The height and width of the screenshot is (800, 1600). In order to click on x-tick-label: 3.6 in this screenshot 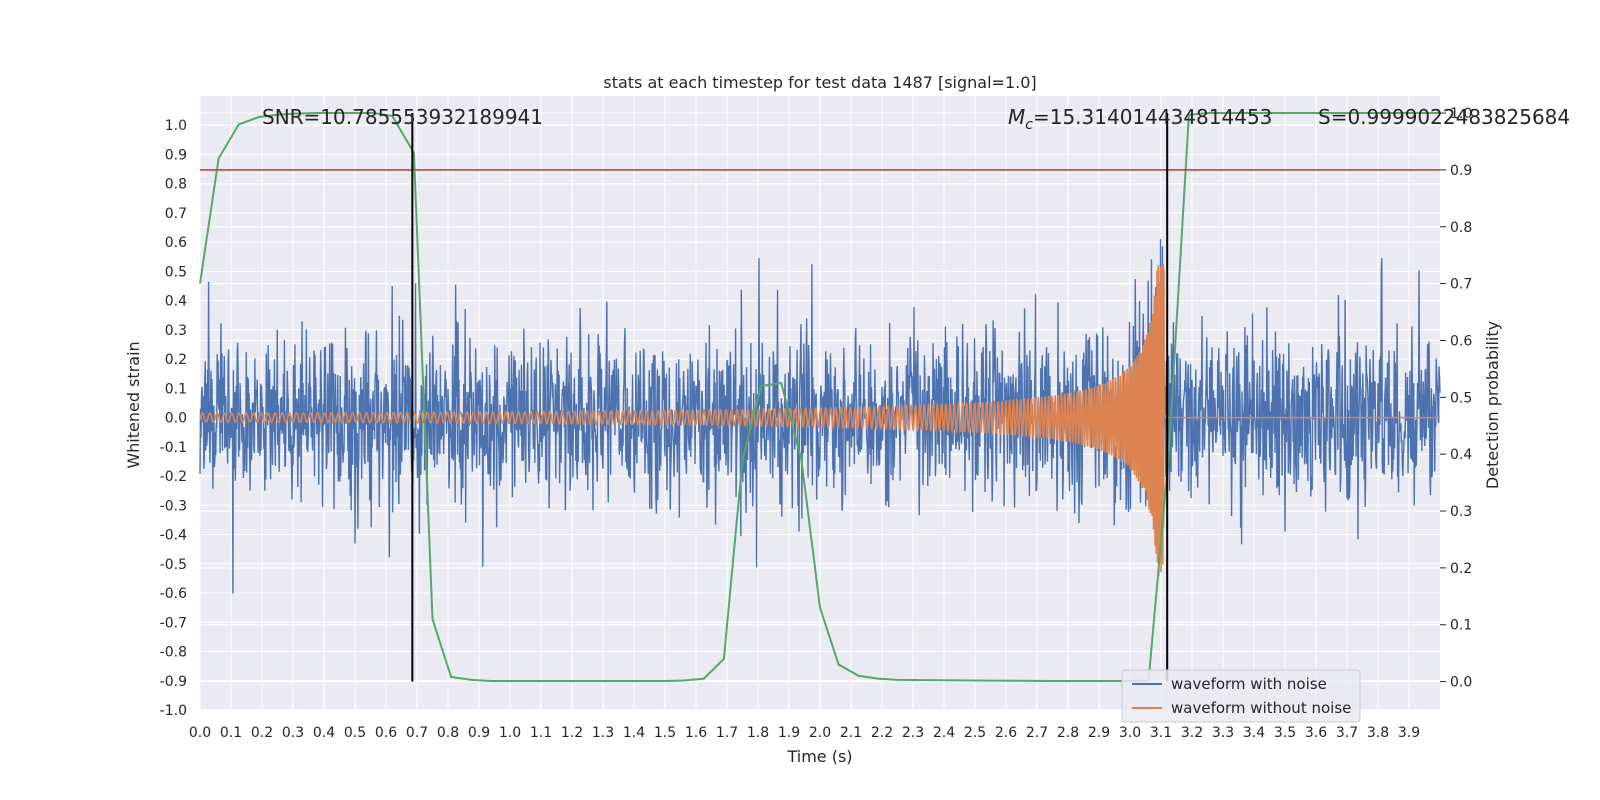, I will do `click(1316, 733)`.